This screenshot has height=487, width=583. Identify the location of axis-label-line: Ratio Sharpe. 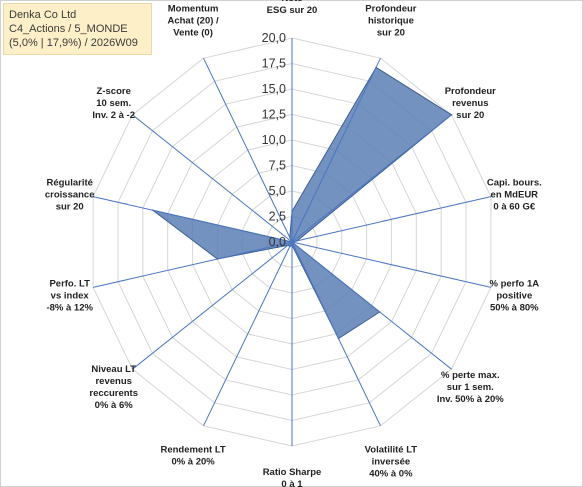
(292, 472).